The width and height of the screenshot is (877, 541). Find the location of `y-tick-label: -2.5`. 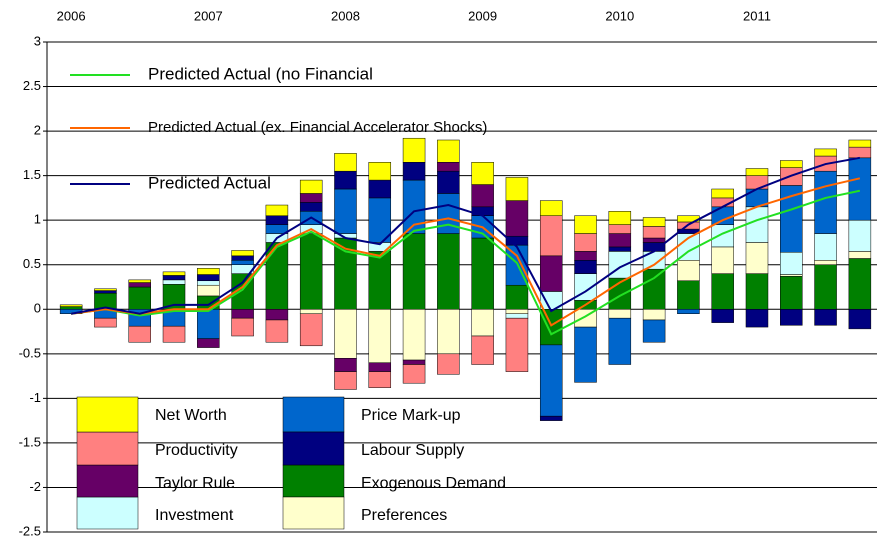

y-tick-label: -2.5 is located at coordinates (30, 530).